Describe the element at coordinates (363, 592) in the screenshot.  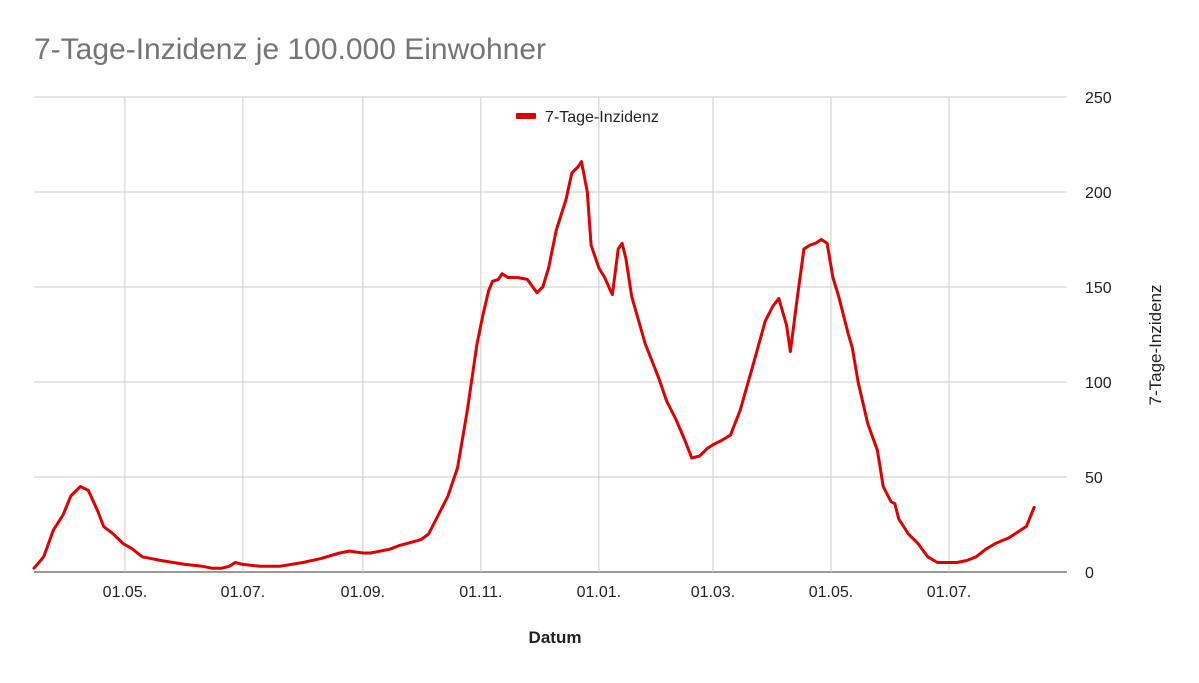
I see `x-tick-label: 01.09.` at that location.